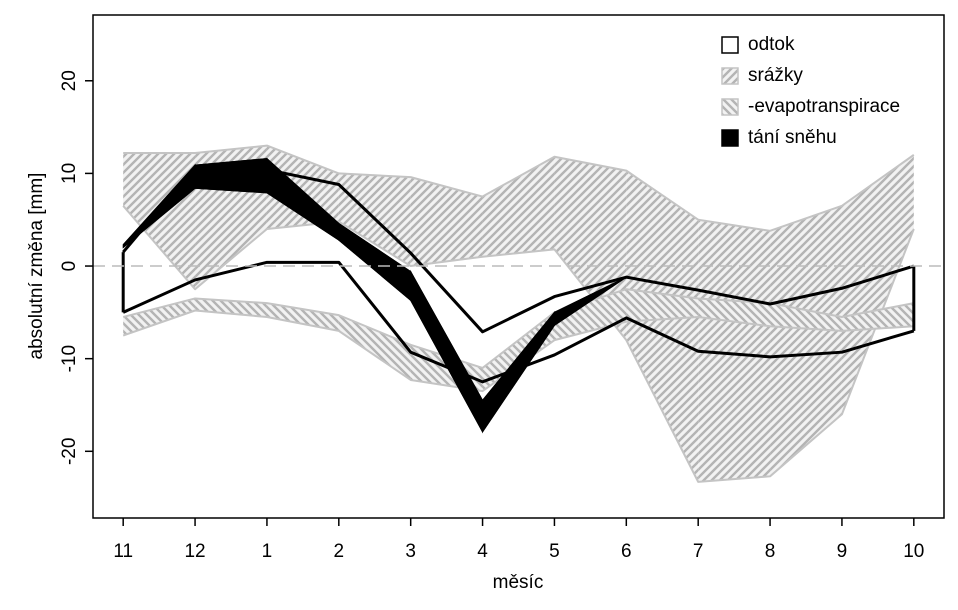 The height and width of the screenshot is (610, 958). What do you see at coordinates (69, 80) in the screenshot?
I see `y-tick-label: 20` at bounding box center [69, 80].